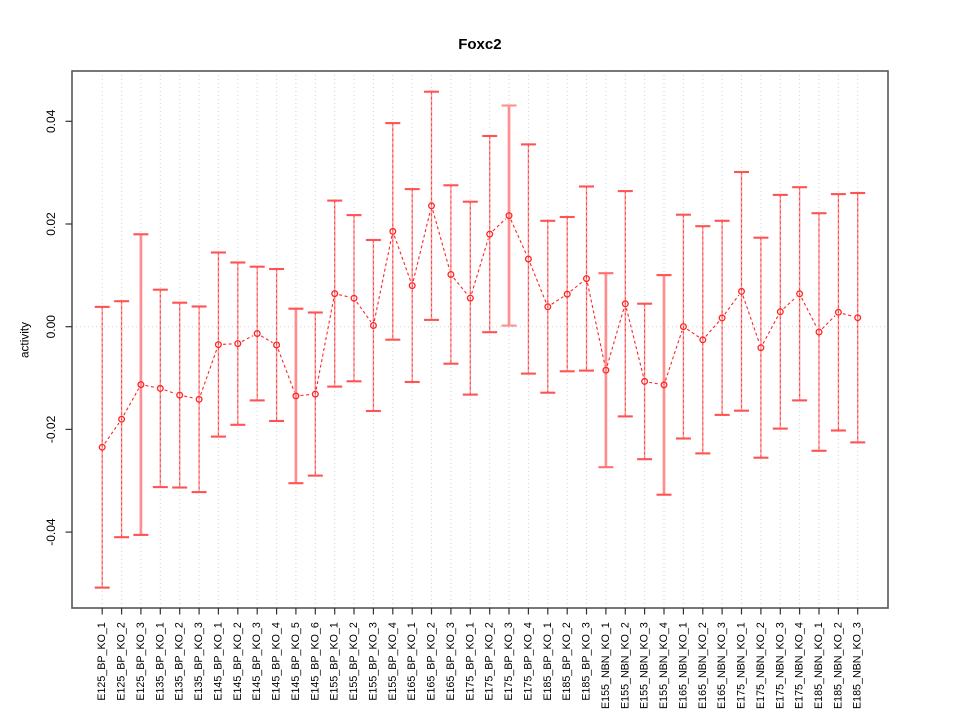 Image resolution: width=960 pixels, height=720 pixels. Describe the element at coordinates (528, 661) in the screenshot. I see `svg-text: E175_BP_KO_4` at that location.